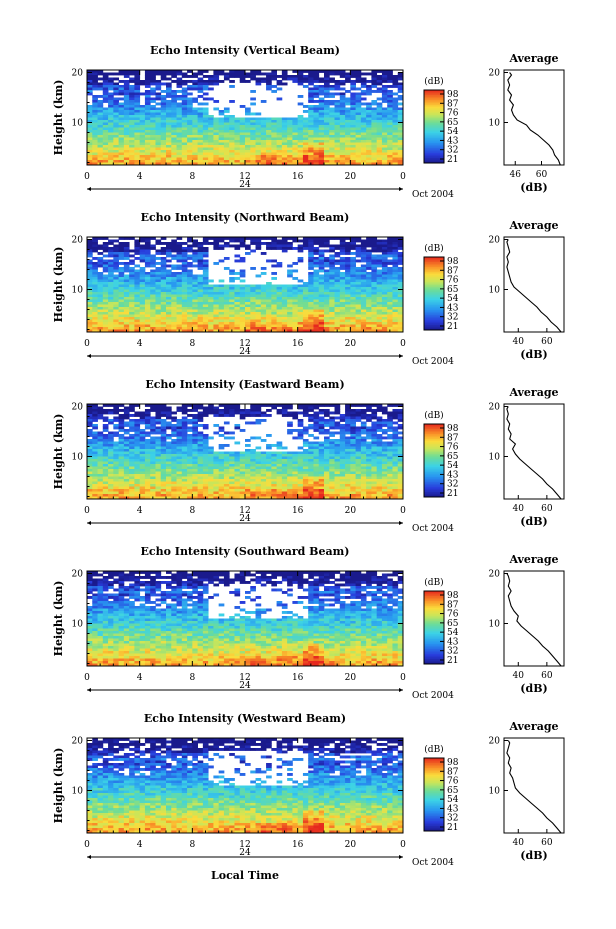  What do you see at coordinates (244, 384) in the screenshot?
I see `panel-title: Echo Intensity (Eastward Beam)` at bounding box center [244, 384].